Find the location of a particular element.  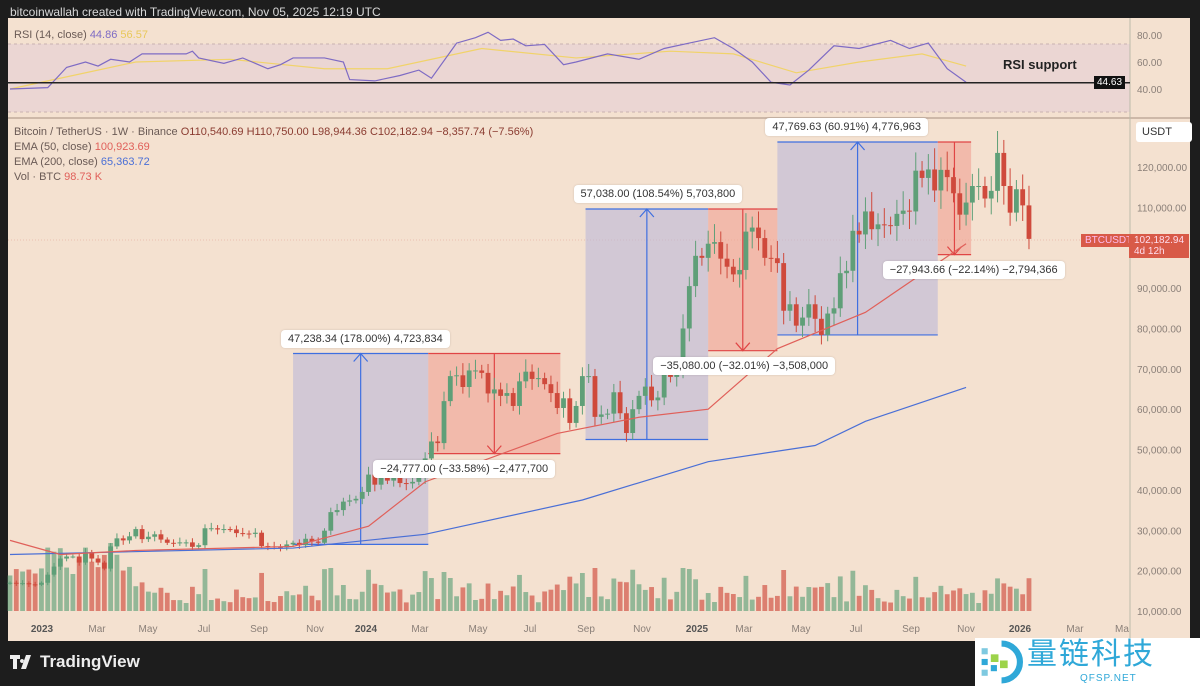

volume-label: Vol · BTC is located at coordinates (38, 177).